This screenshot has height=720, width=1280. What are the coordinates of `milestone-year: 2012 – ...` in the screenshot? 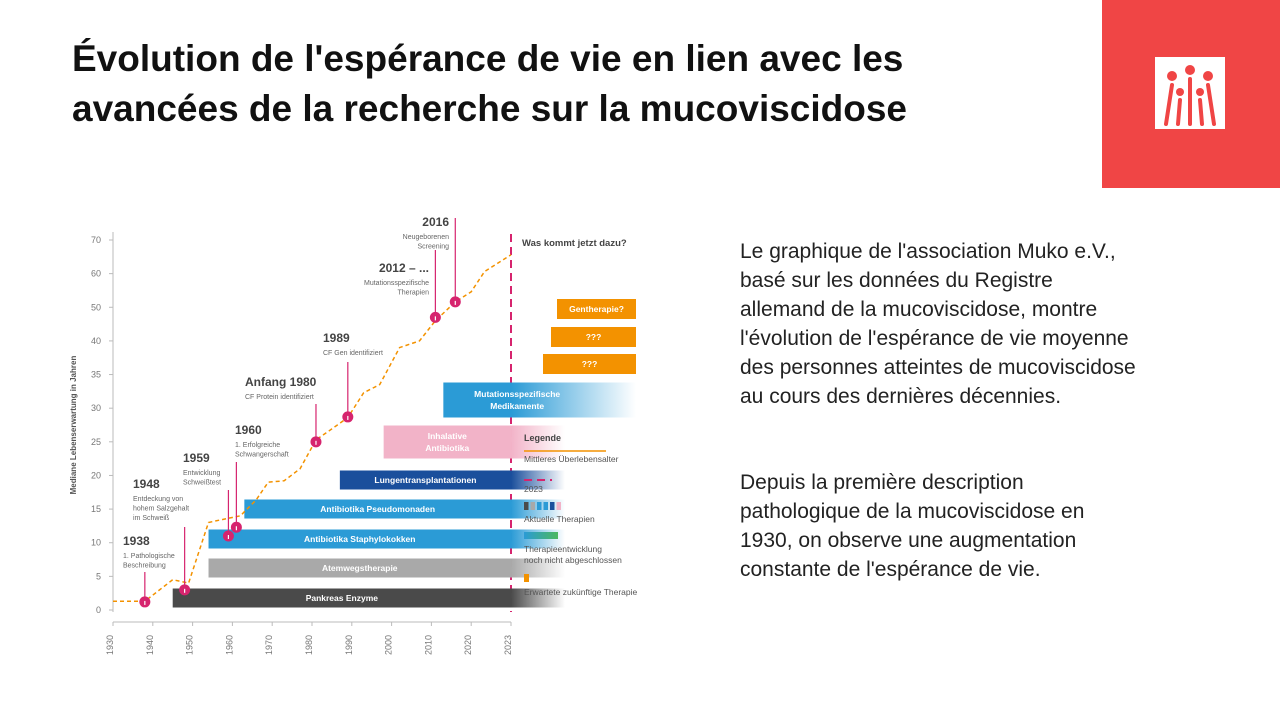 It's located at (404, 268).